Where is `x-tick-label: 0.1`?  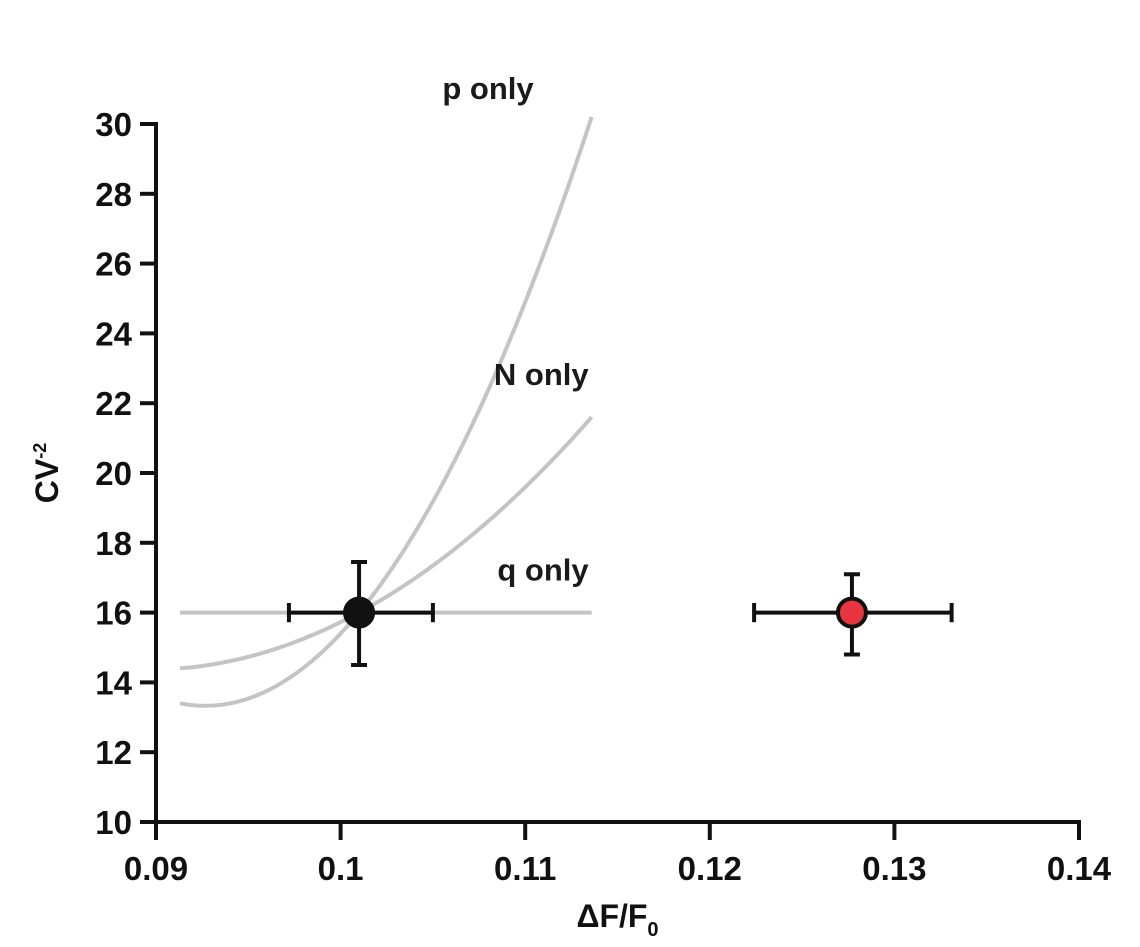 x-tick-label: 0.1 is located at coordinates (341, 868).